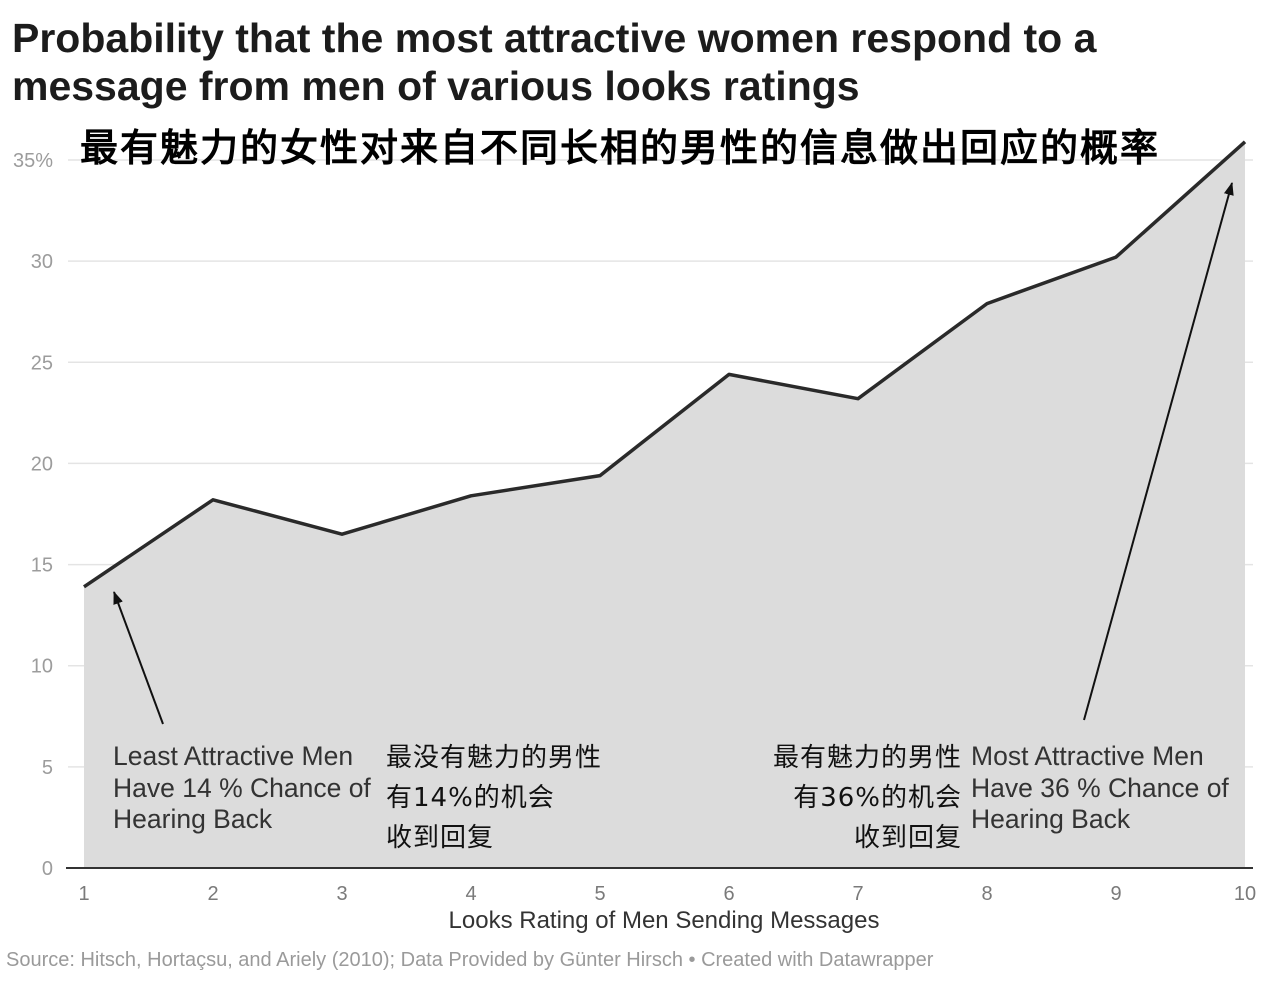 The image size is (1264, 990). Describe the element at coordinates (42, 464) in the screenshot. I see `y-tick-label: 20` at that location.